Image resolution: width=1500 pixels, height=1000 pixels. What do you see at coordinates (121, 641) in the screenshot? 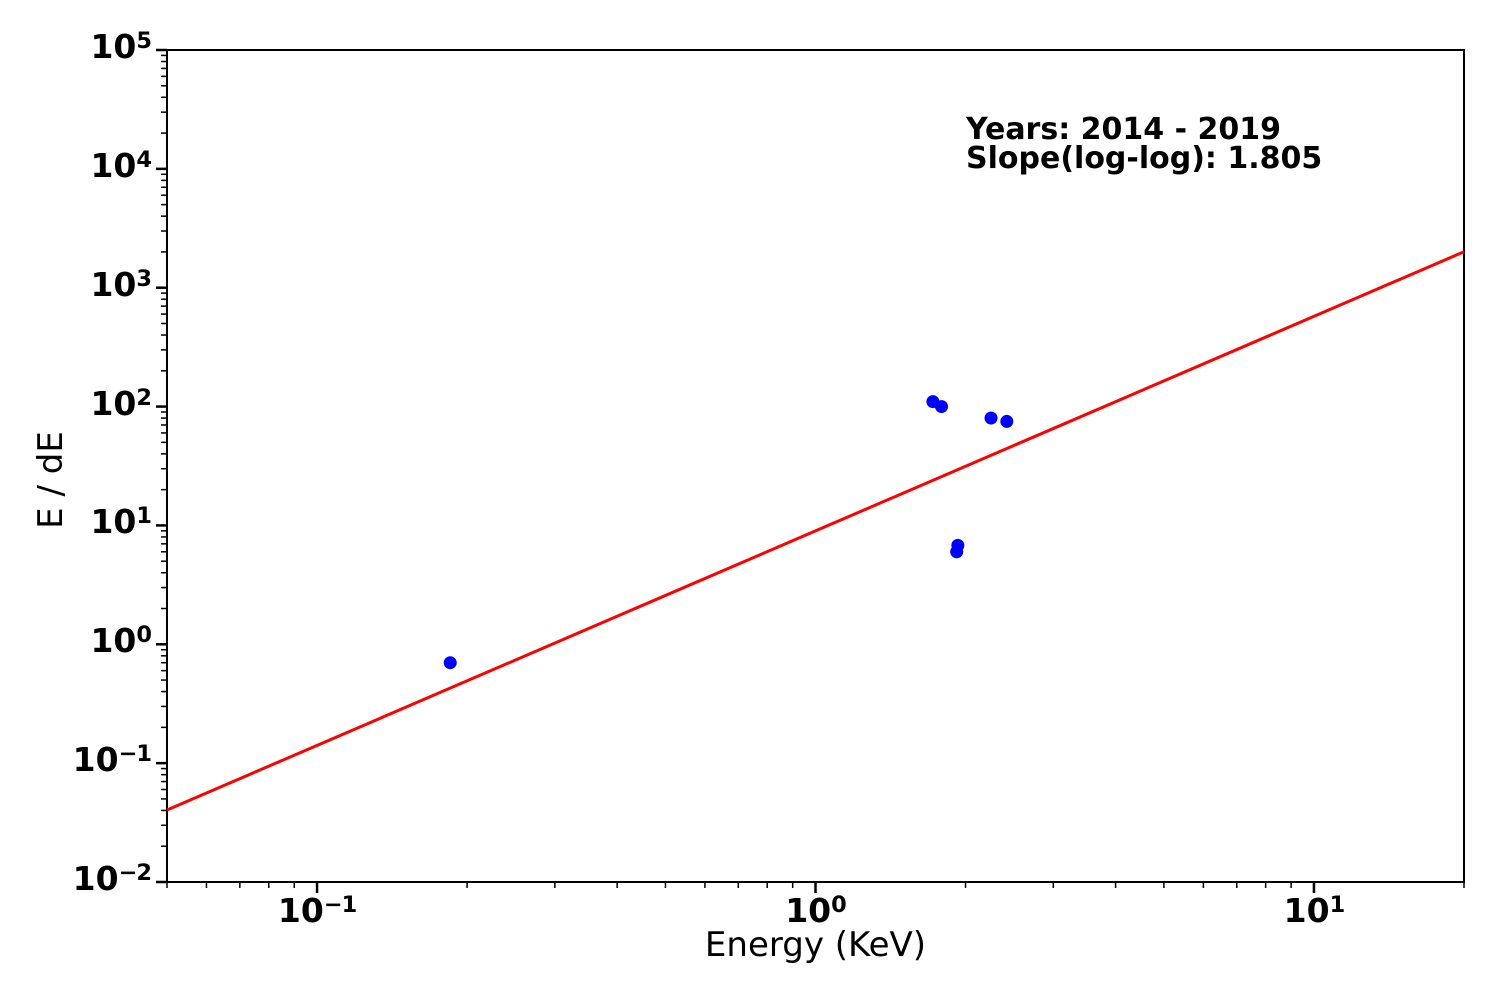
I see `y-tick-label: 100` at bounding box center [121, 641].